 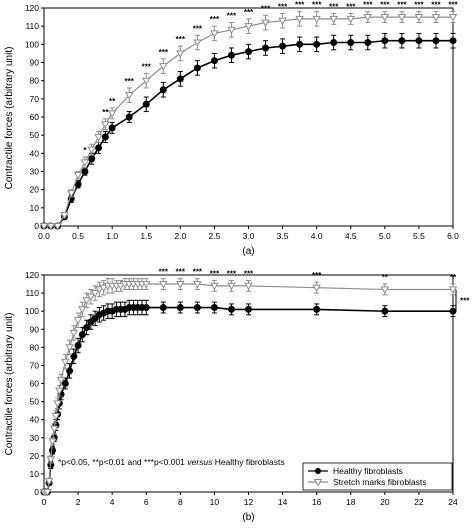 I want to click on y-tick-label: 10, so click(x=35, y=208).